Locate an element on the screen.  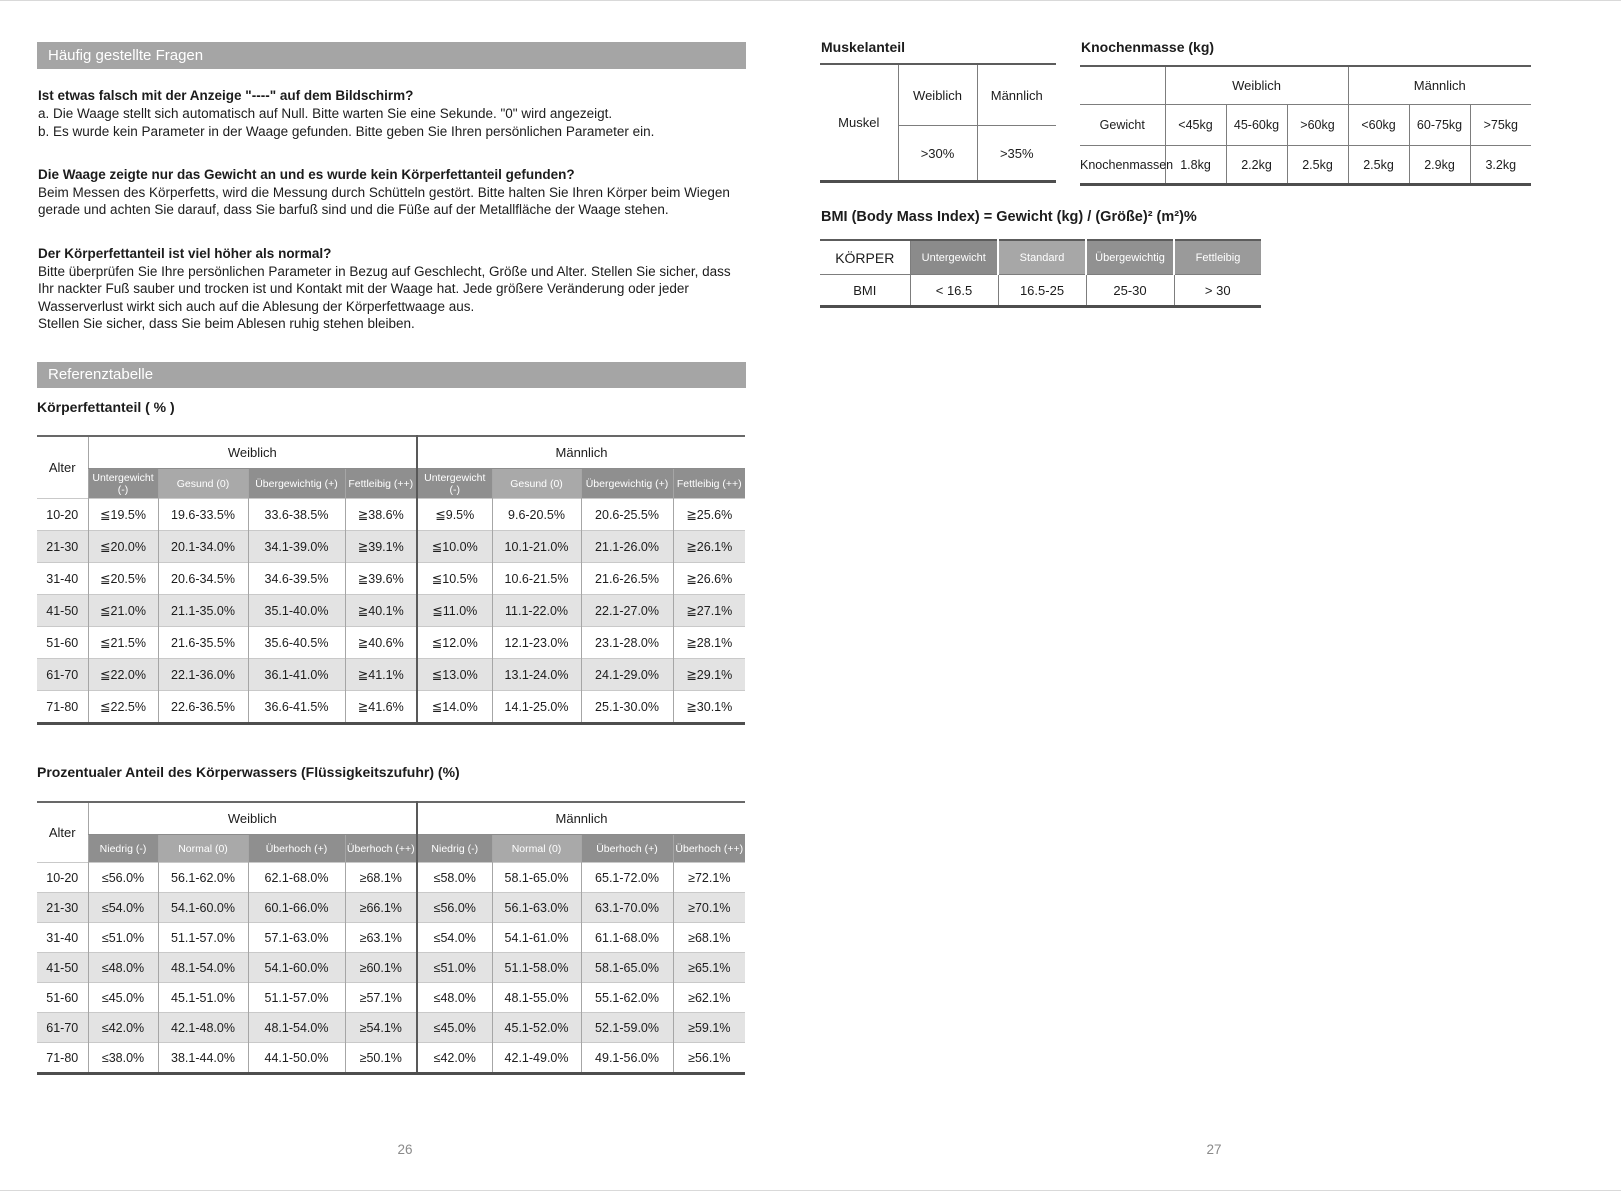
value-cell: <60kg is located at coordinates (1378, 125).